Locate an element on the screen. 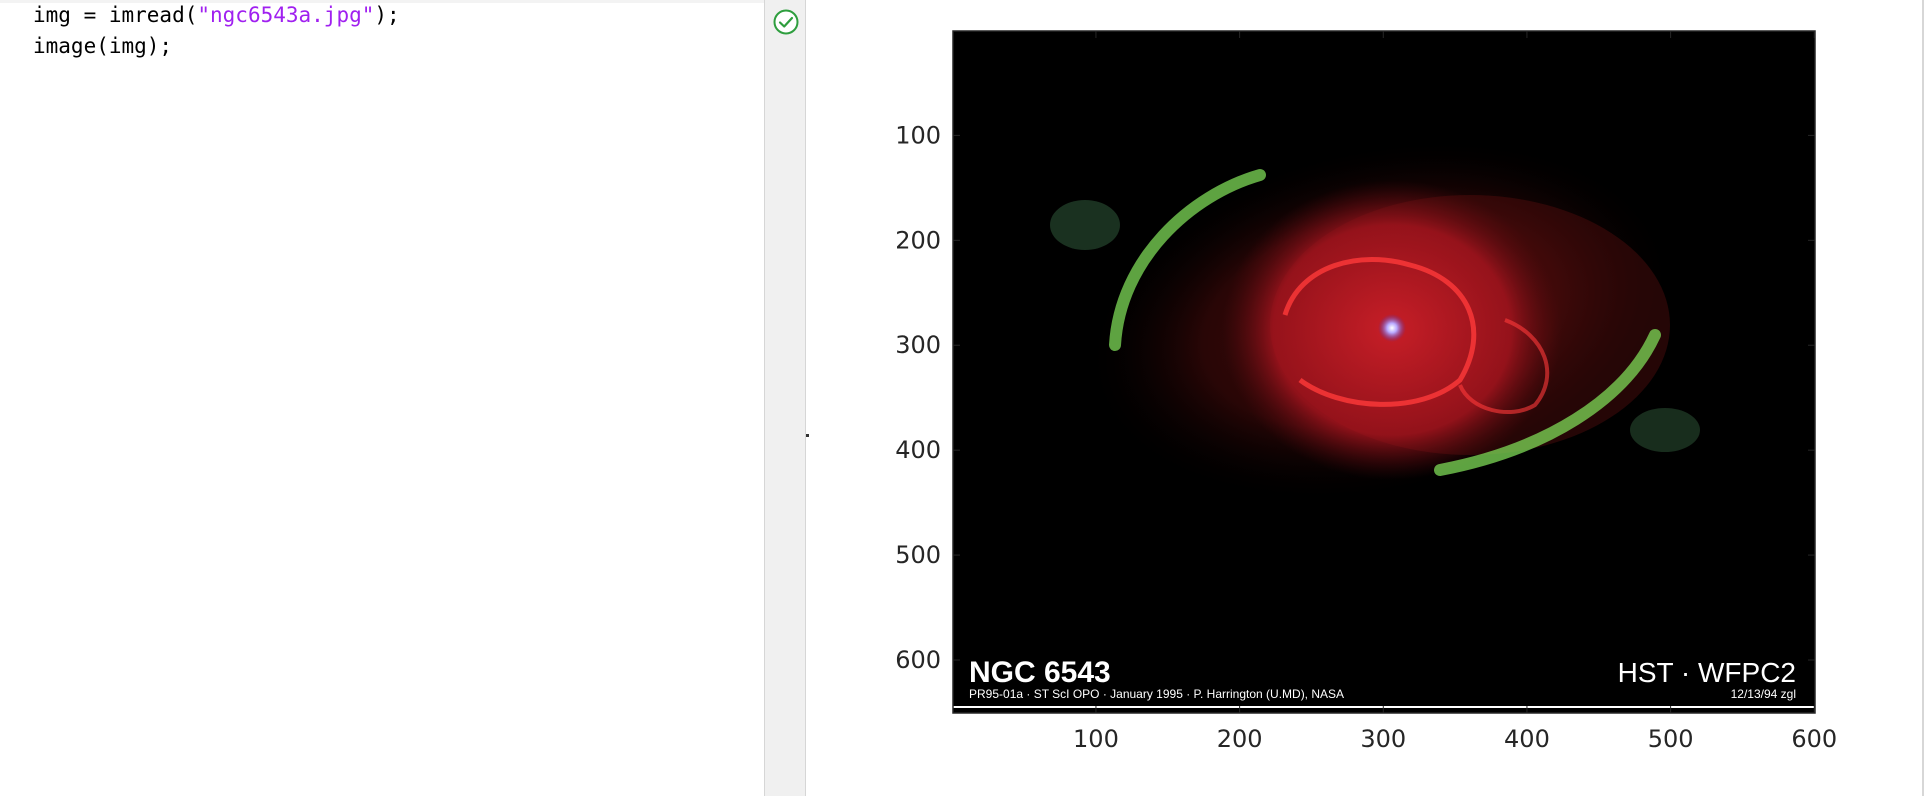  code-string: "ngc6543a.jpg" is located at coordinates (286, 15).